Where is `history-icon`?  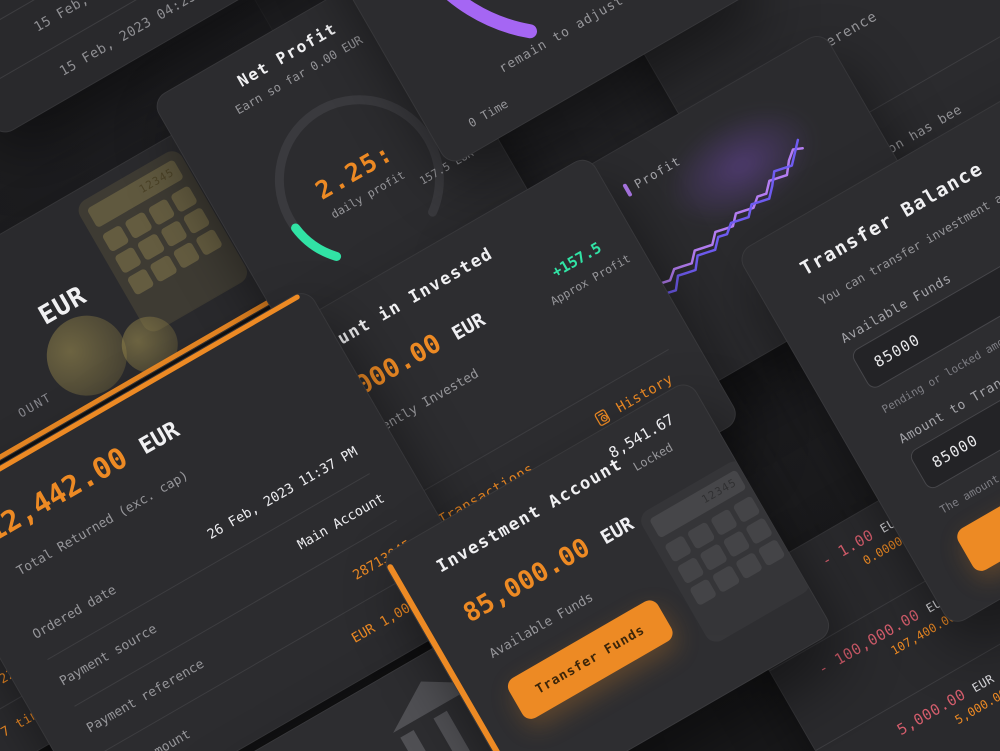
history-icon is located at coordinates (602, 417).